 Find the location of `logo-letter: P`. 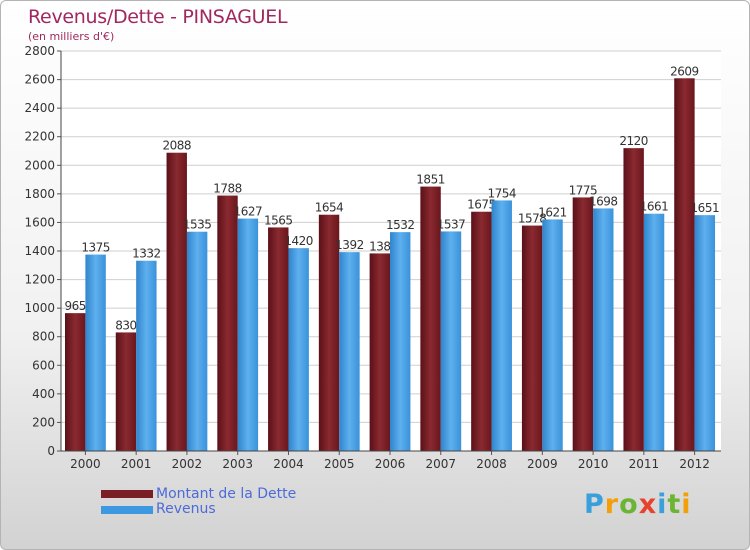

logo-letter: P is located at coordinates (594, 504).